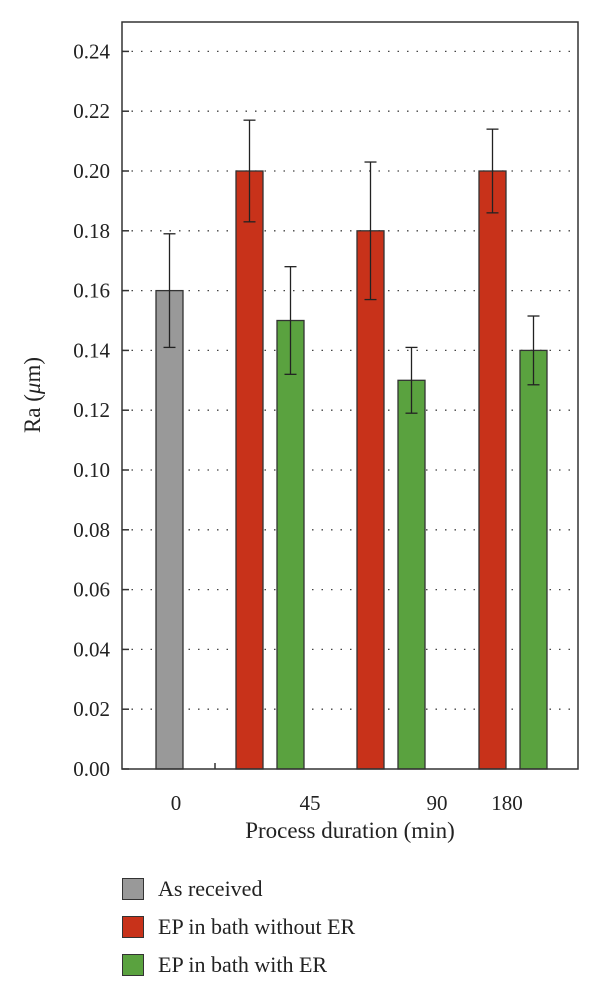 The image size is (600, 994). I want to click on x-tick-label: 0, so click(176, 803).